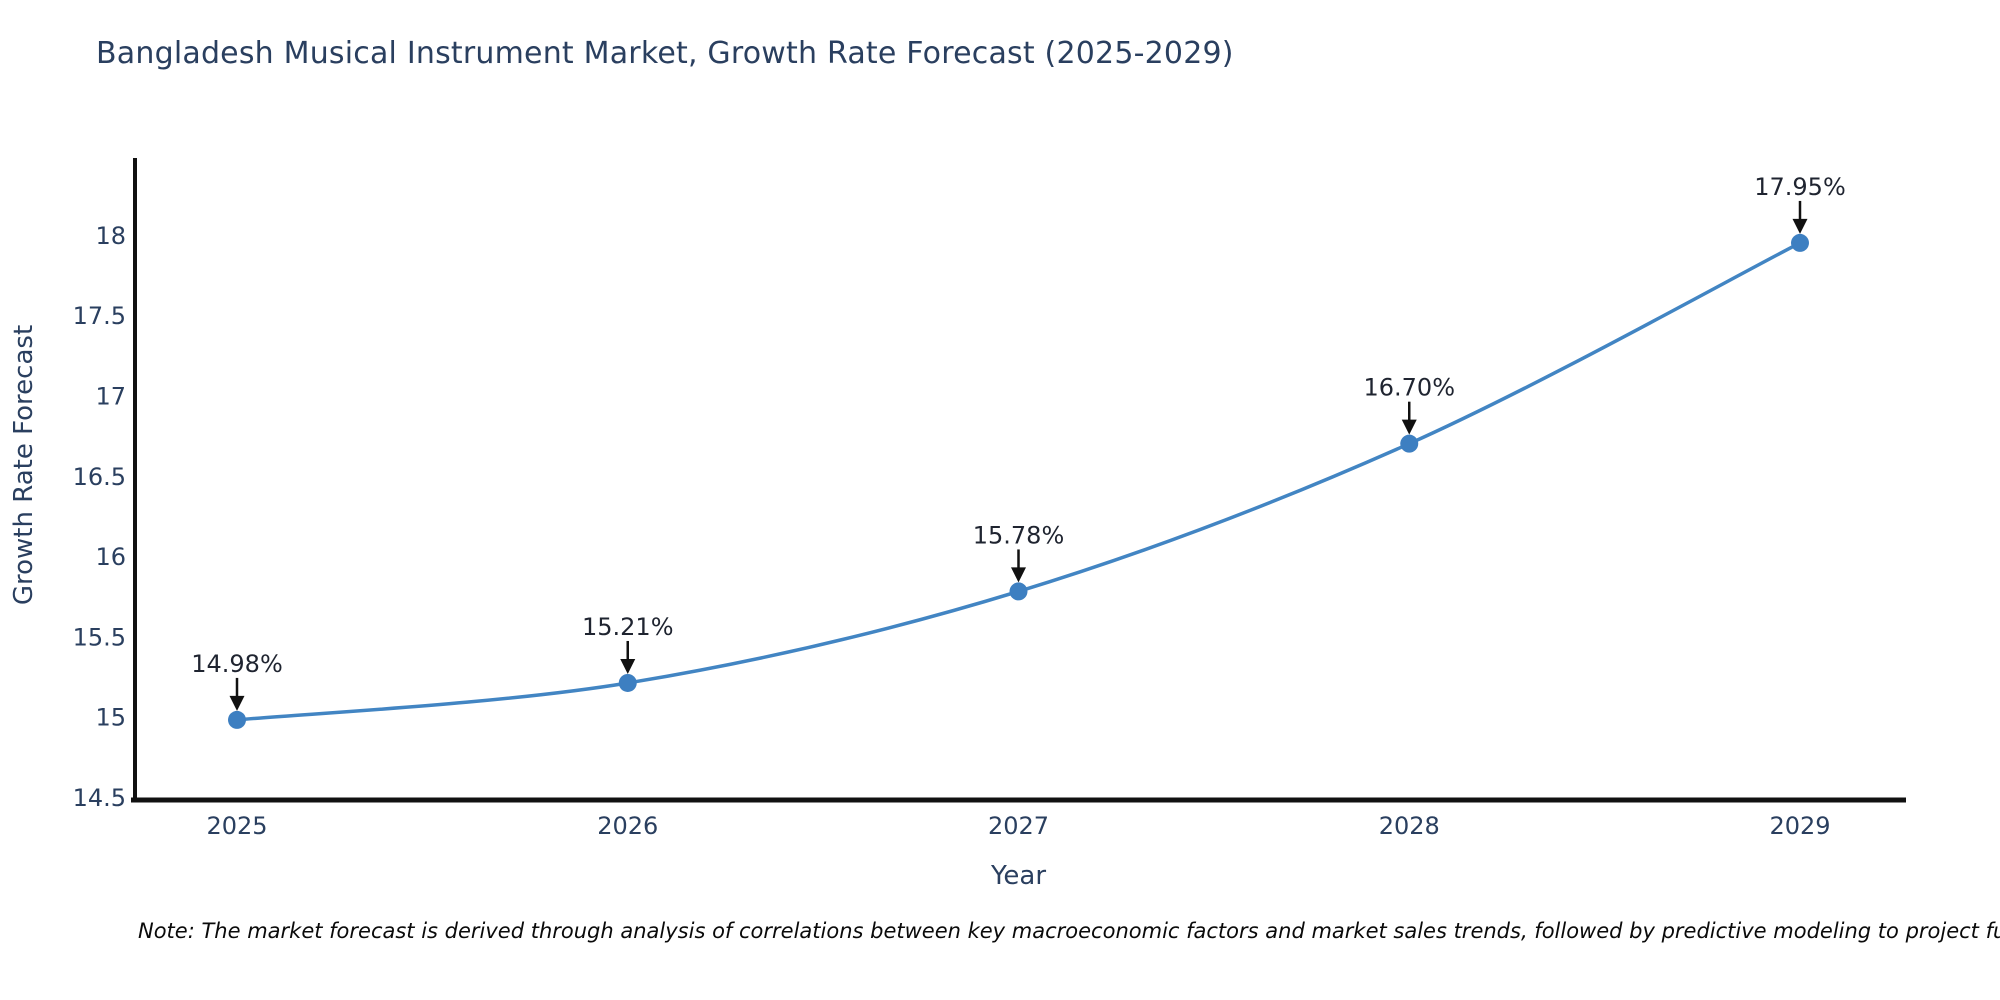  I want to click on point-value-label: 15.78%, so click(1019, 535).